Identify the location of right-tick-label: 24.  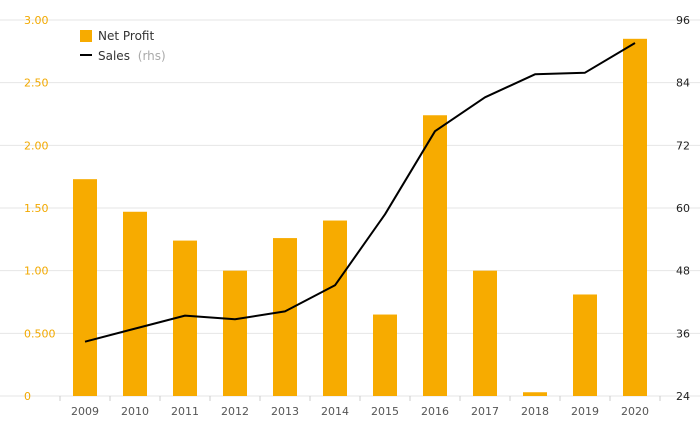
(683, 396).